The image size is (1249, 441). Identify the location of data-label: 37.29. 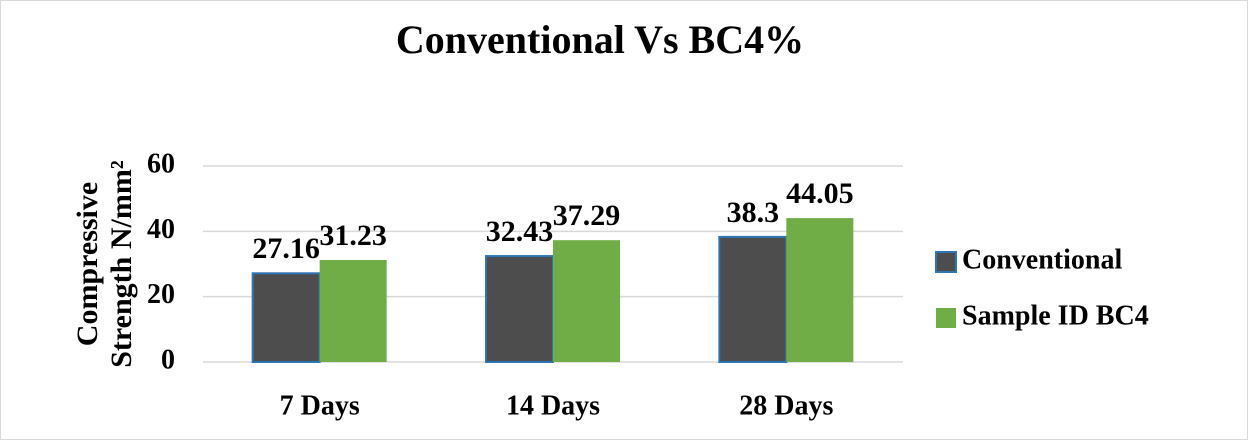
(587, 215).